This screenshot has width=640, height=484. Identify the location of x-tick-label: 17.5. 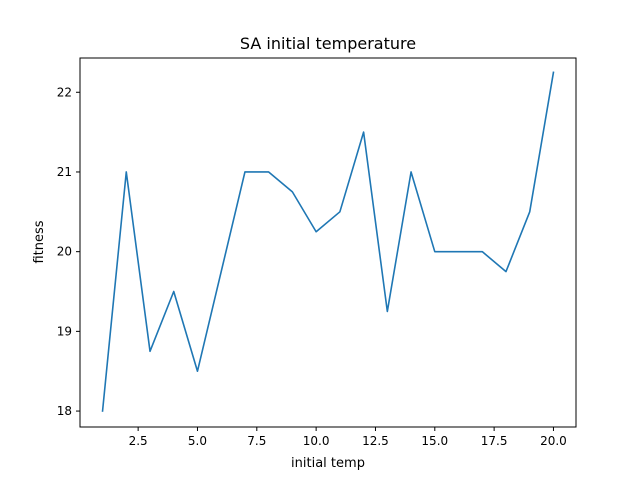
(494, 441).